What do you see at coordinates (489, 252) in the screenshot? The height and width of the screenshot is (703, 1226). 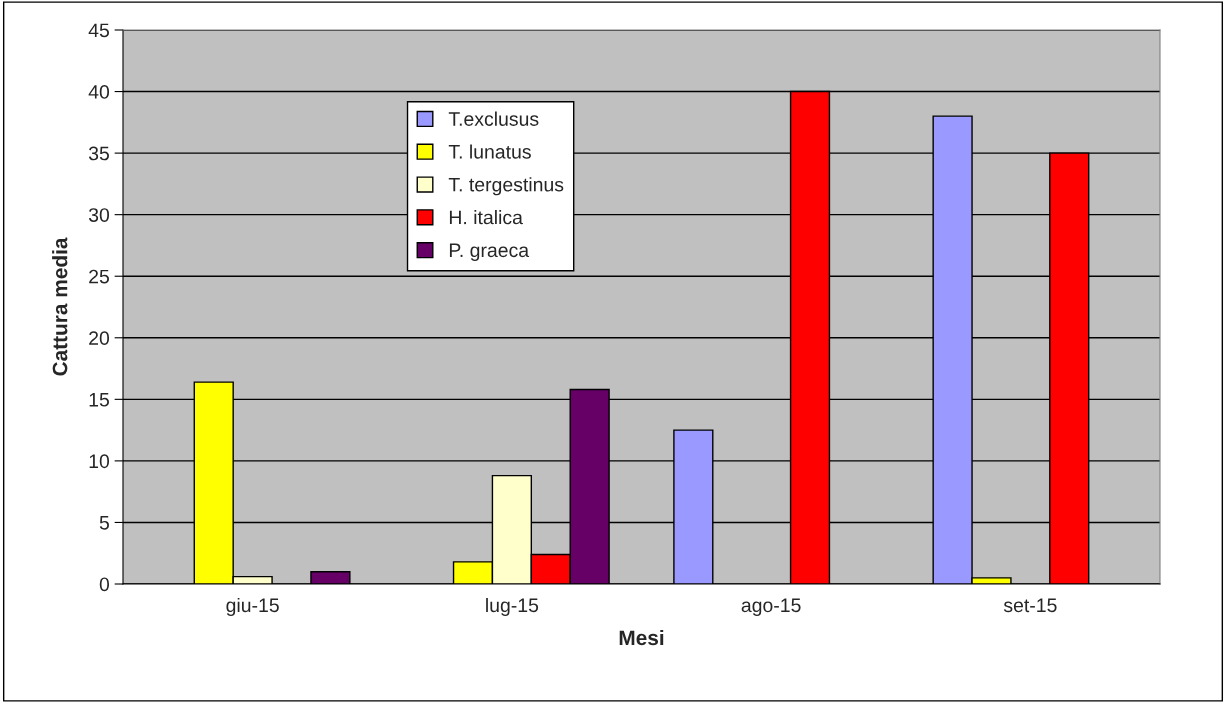 I see `legend-label: P. graeca` at bounding box center [489, 252].